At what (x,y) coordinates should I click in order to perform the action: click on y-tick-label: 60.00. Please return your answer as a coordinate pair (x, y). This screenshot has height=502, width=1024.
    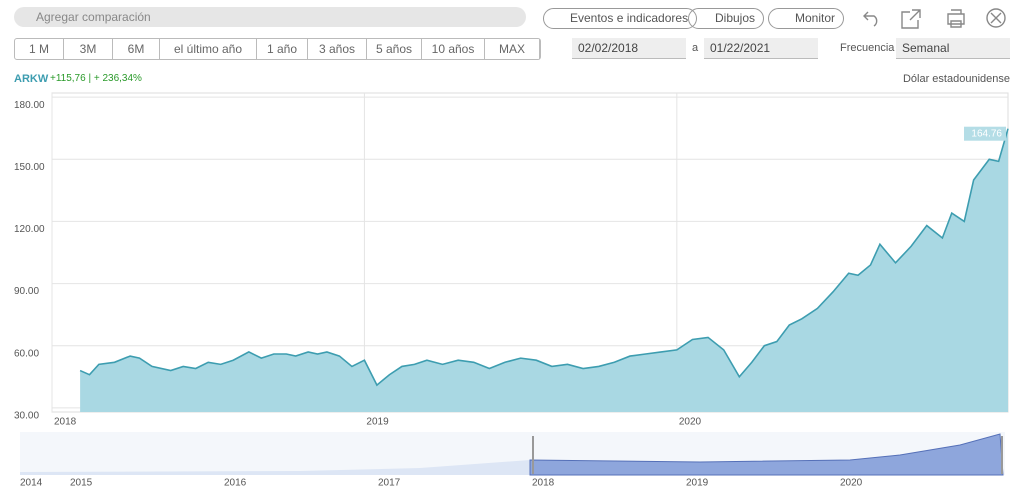
    Looking at the image, I should click on (26, 353).